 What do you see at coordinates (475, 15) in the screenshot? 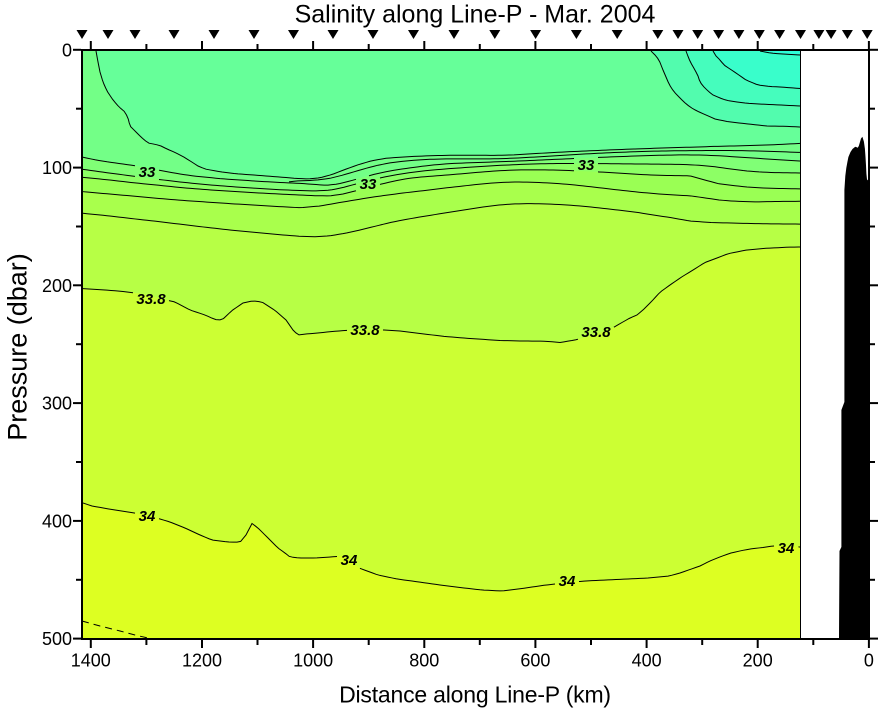
I see `svg-text:Salinity along Line-P - Mar. 2: Salinity along Line-P - Mar. 2004` at bounding box center [475, 15].